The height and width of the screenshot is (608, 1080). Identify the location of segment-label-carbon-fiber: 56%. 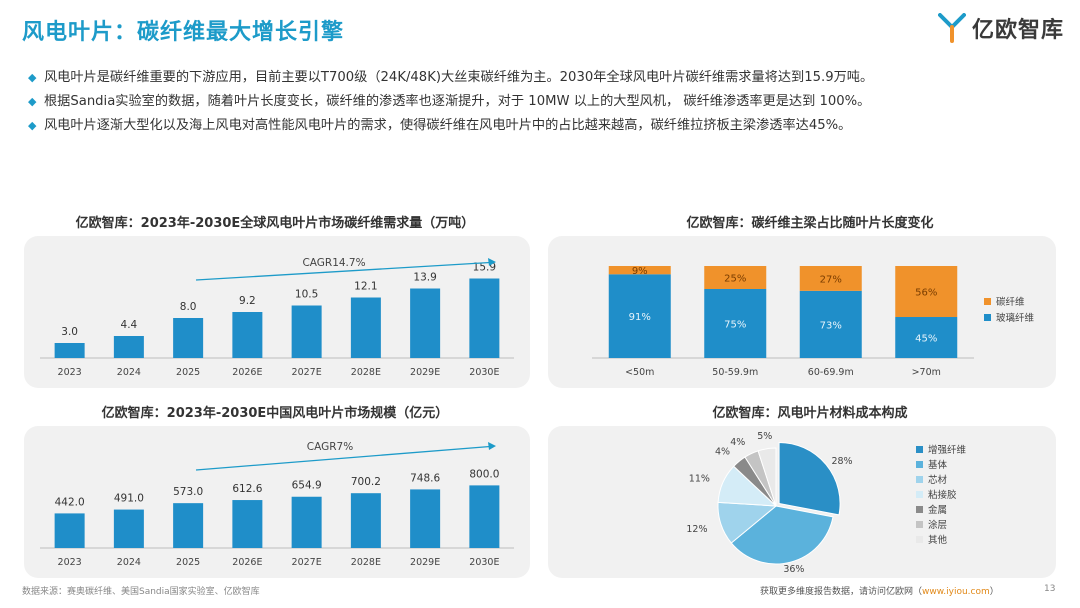
(926, 293).